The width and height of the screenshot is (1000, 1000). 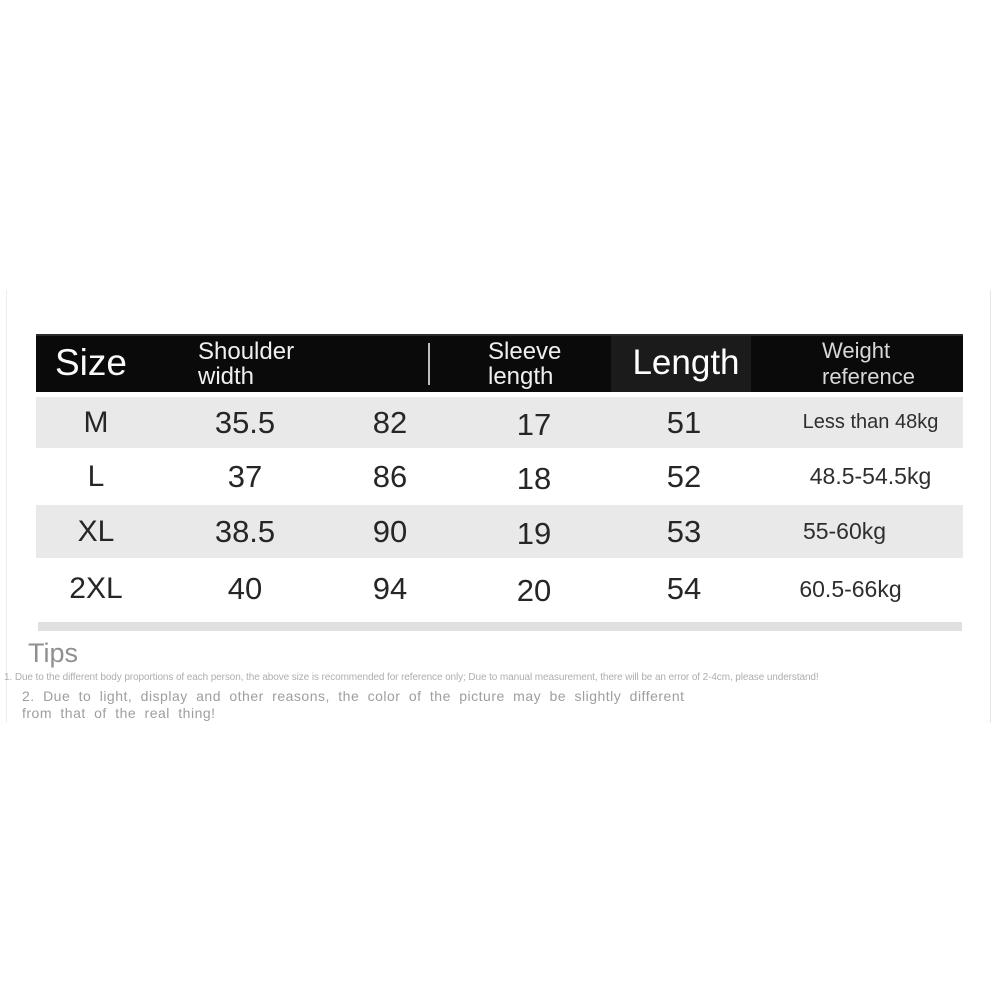 I want to click on table-row-l: L 37 86 18 52 48.5-54.5kg, so click(x=499, y=476).